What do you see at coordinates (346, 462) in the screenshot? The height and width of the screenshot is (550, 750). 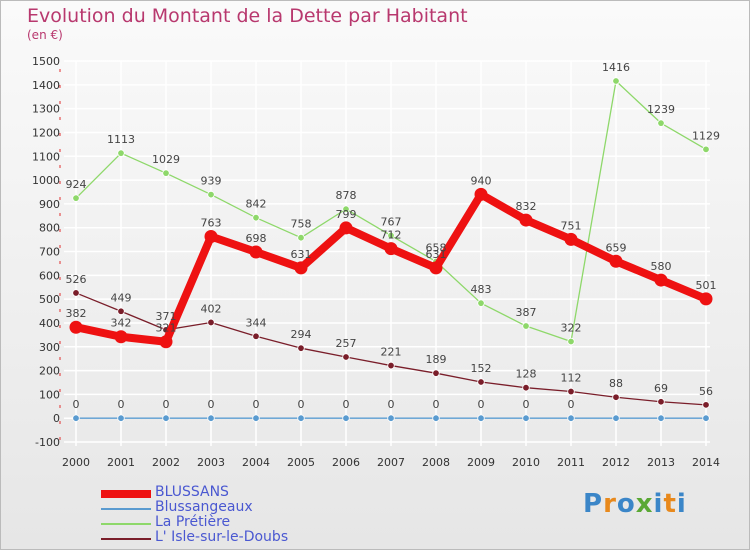 I see `x-tick-label: 2006` at bounding box center [346, 462].